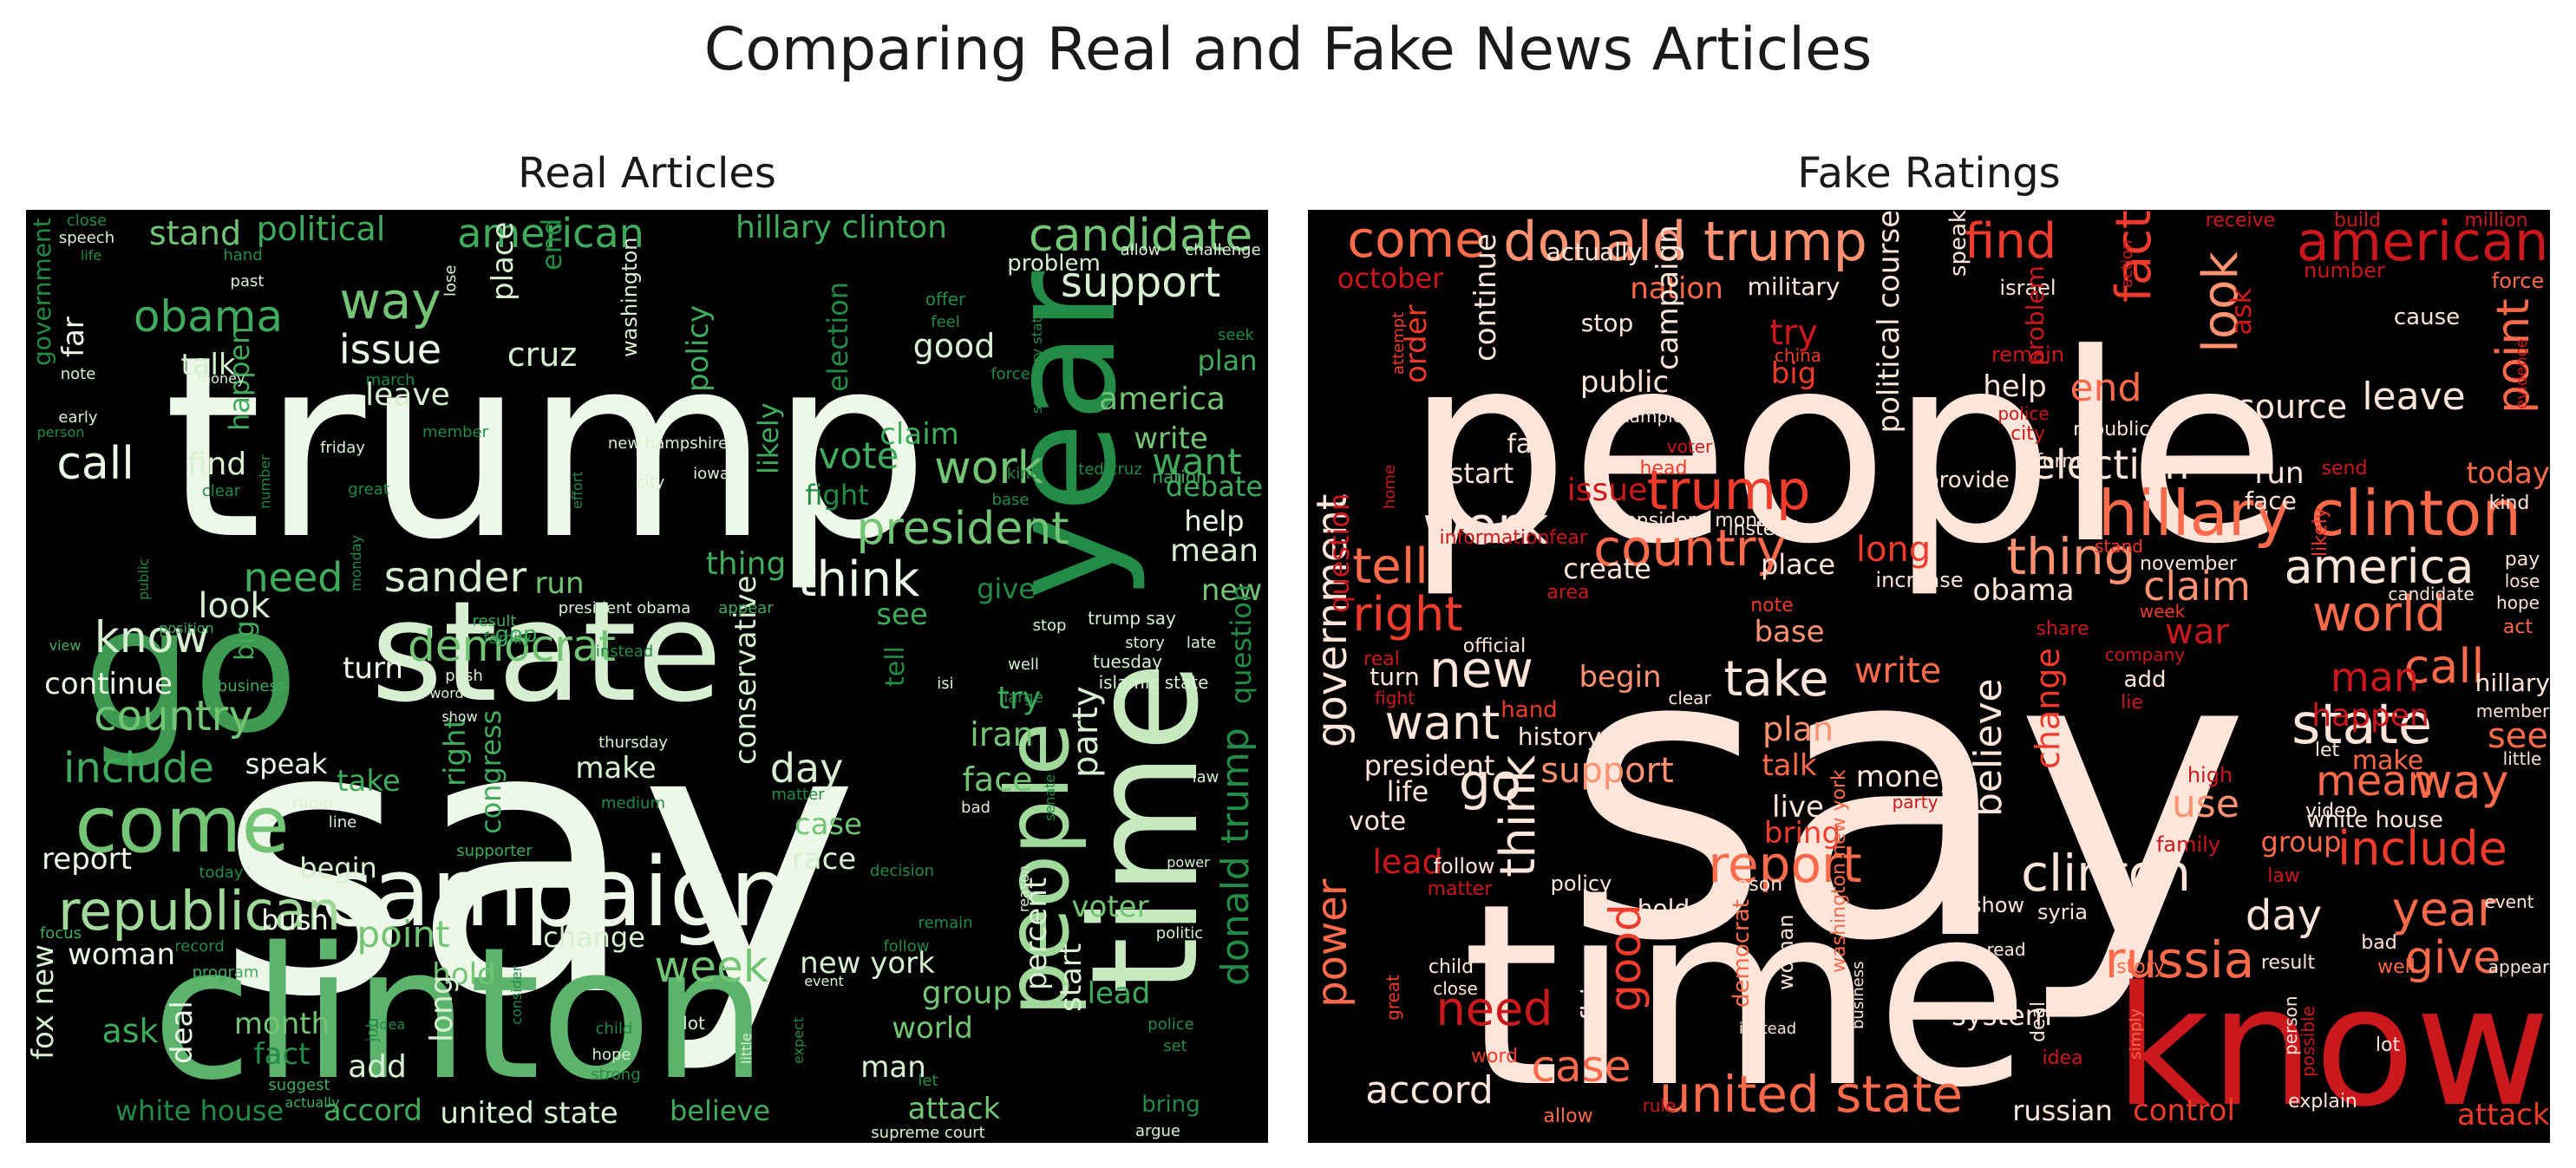 Image resolution: width=2576 pixels, height=1168 pixels. What do you see at coordinates (1442, 722) in the screenshot?
I see `word-fake-want: want` at bounding box center [1442, 722].